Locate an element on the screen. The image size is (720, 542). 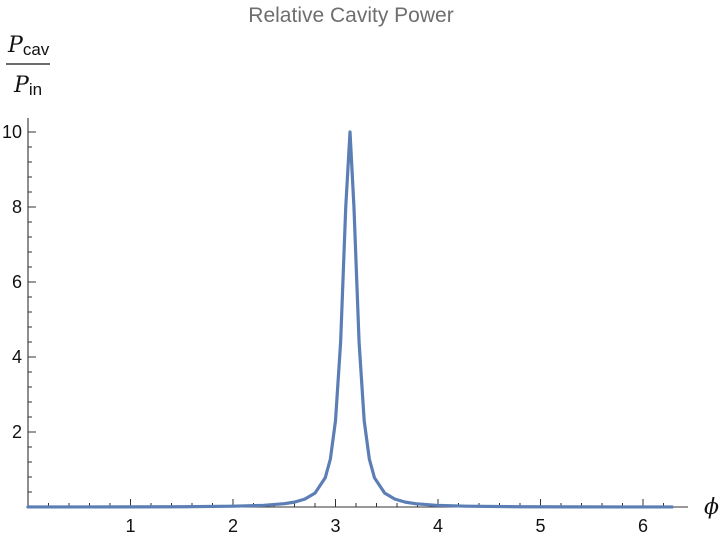
x-tick-label: 6 is located at coordinates (643, 526).